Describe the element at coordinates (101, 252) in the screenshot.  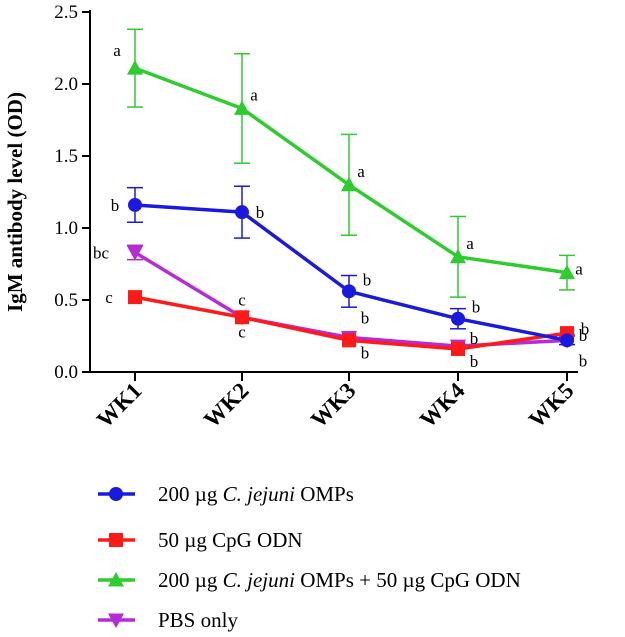
I see `significance-label: bc` at that location.